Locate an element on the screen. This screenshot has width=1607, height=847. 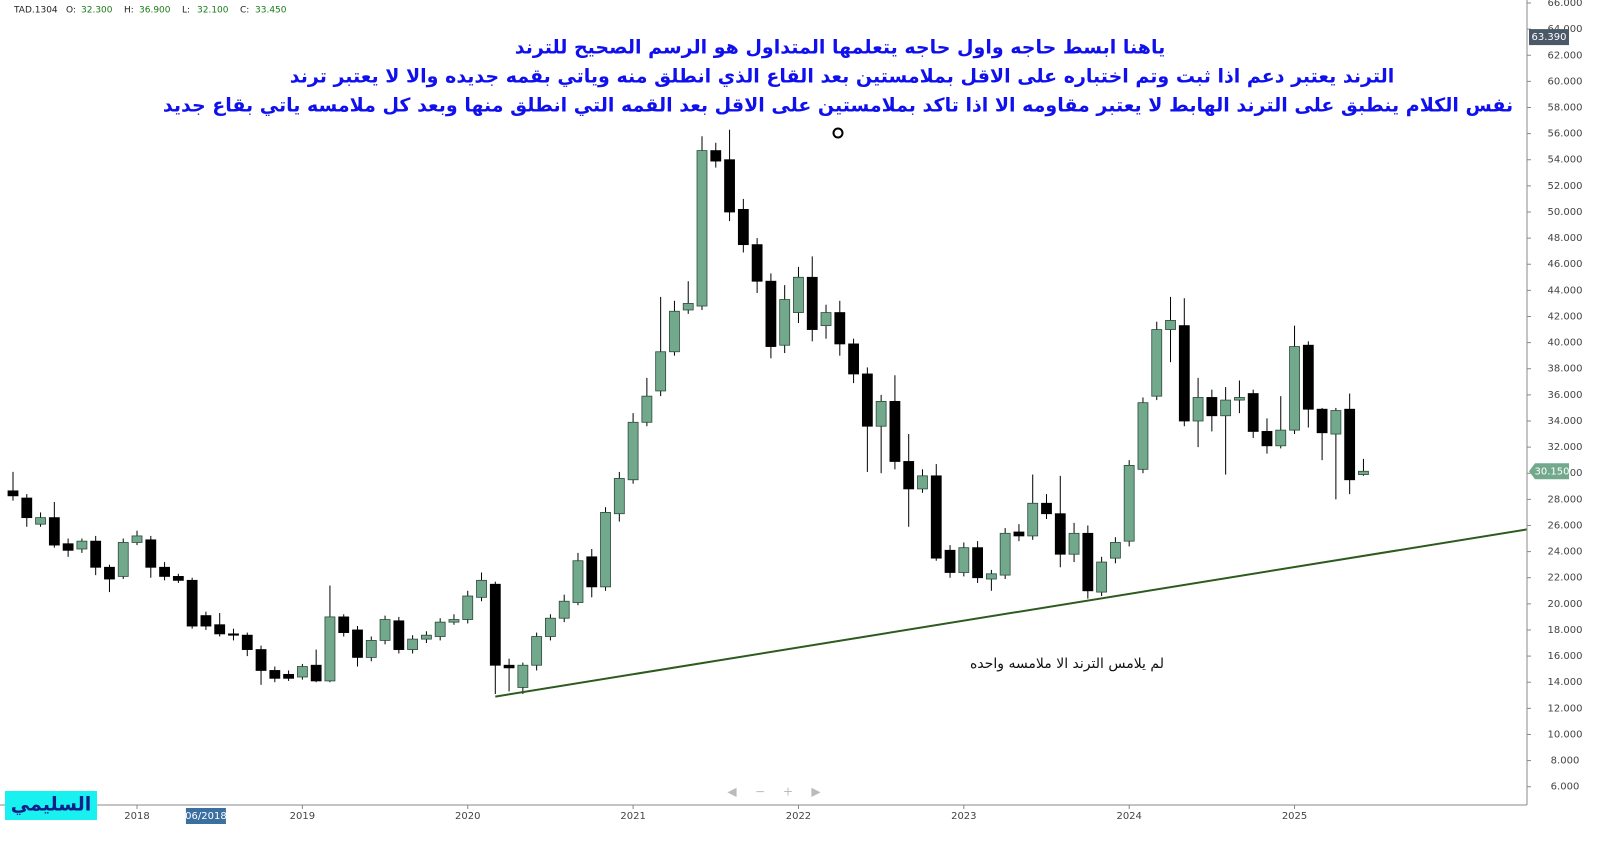
y-tick-label: 22.000 is located at coordinates (1565, 578).